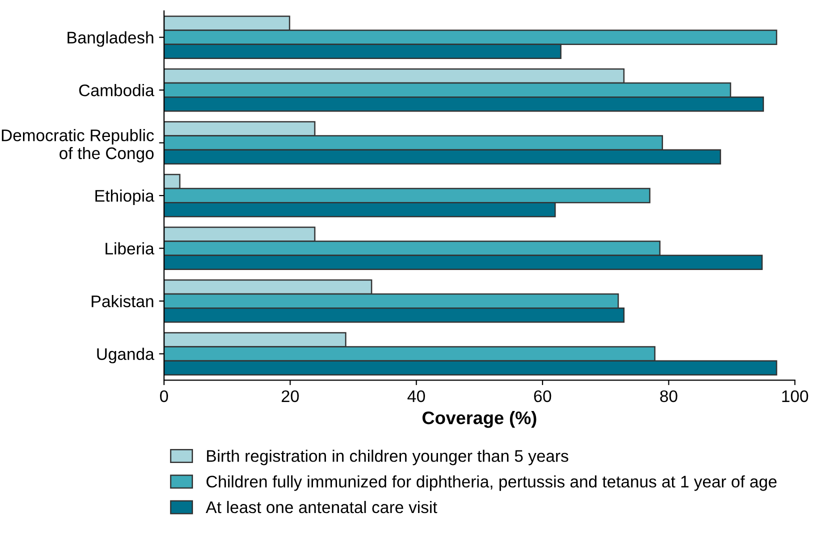 The image size is (814, 547). Describe the element at coordinates (543, 396) in the screenshot. I see `x-tick-label: 60` at that location.